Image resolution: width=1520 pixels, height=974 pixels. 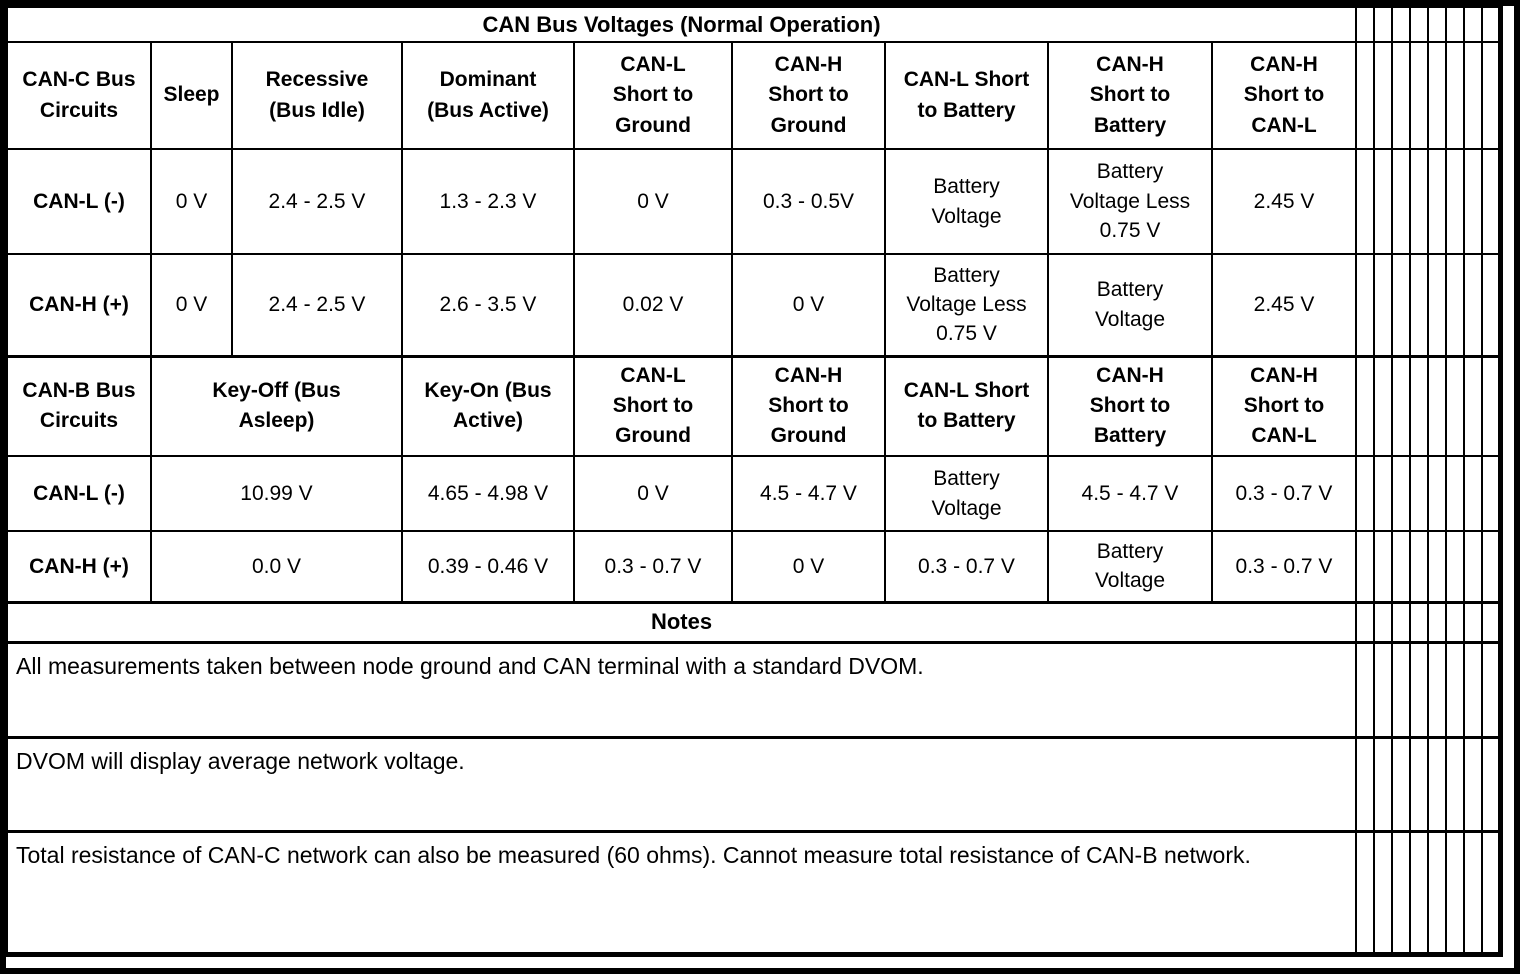 What do you see at coordinates (488, 566) in the screenshot?
I see `value-cell: 0.39 - 0.46 V` at bounding box center [488, 566].